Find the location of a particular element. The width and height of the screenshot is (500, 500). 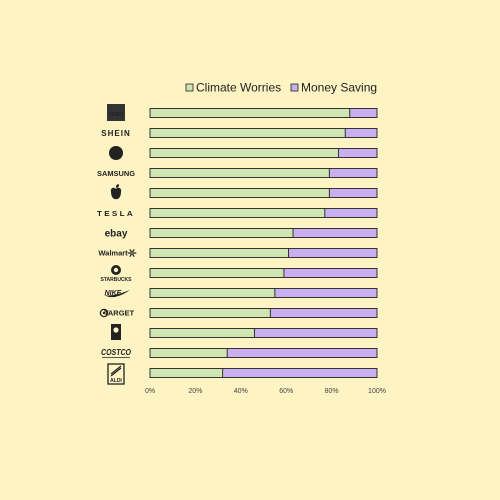

bar-outline-hp is located at coordinates (263, 153).